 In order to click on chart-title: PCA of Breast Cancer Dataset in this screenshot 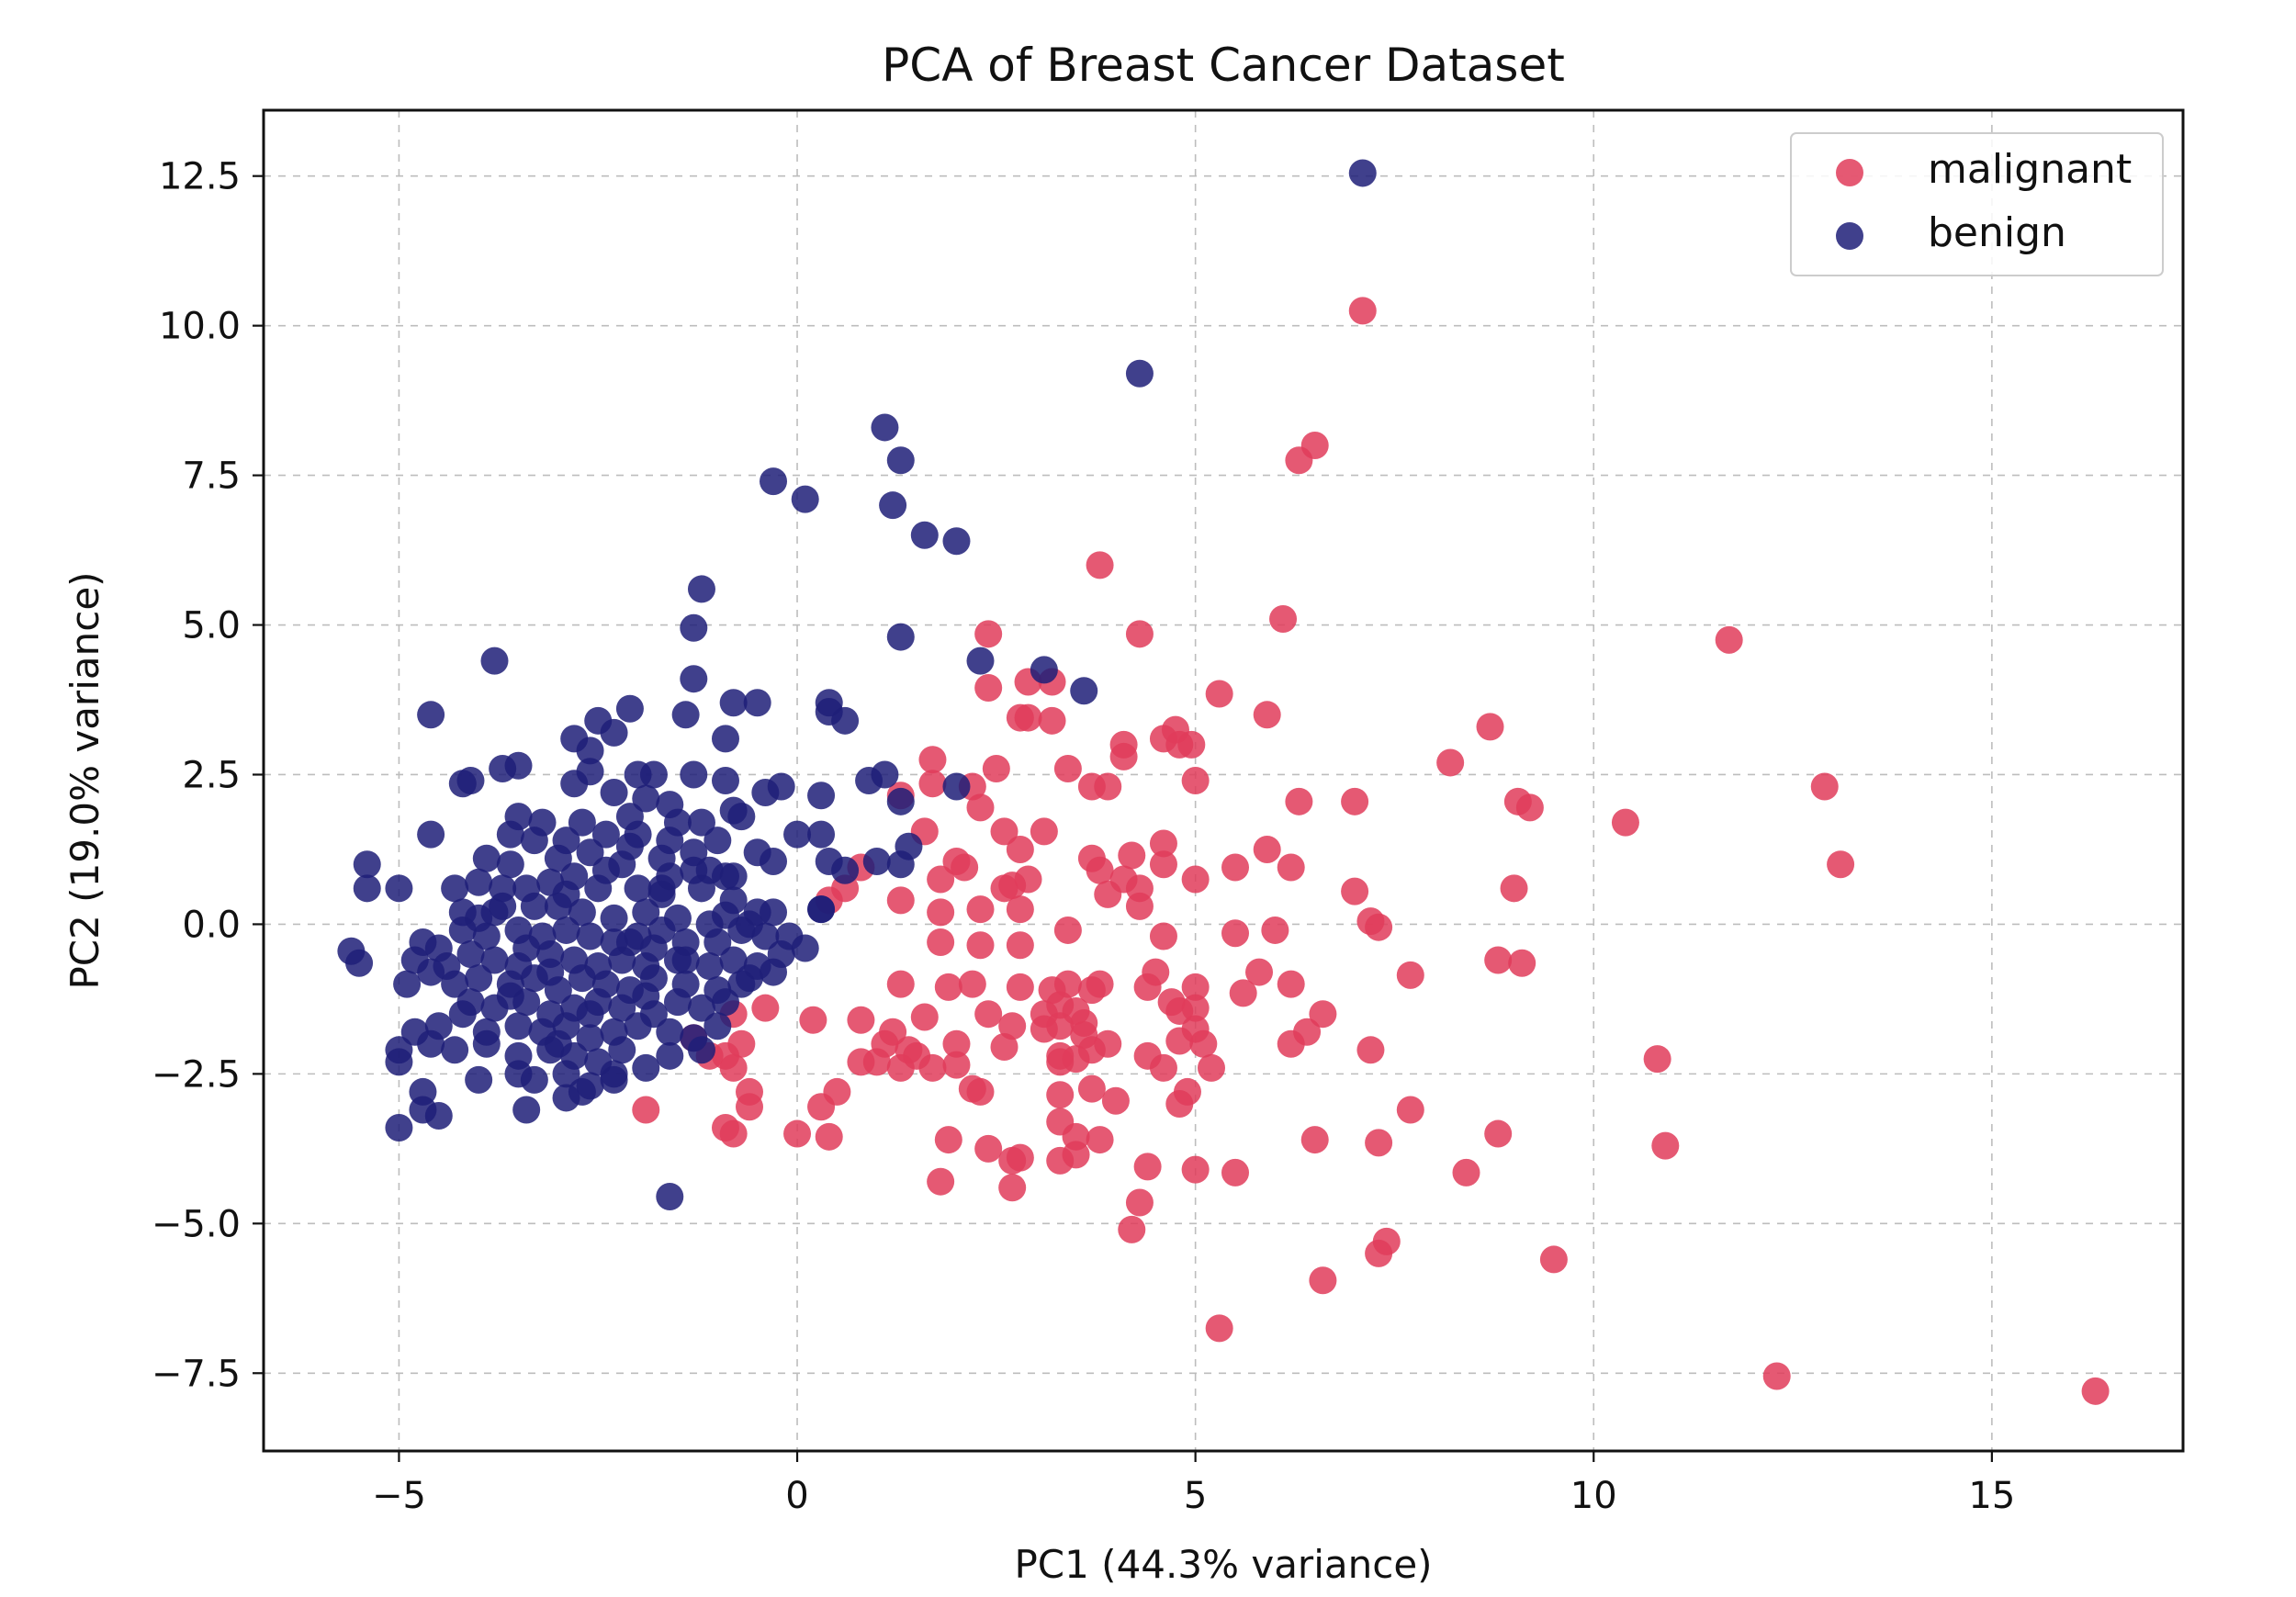, I will do `click(1223, 65)`.